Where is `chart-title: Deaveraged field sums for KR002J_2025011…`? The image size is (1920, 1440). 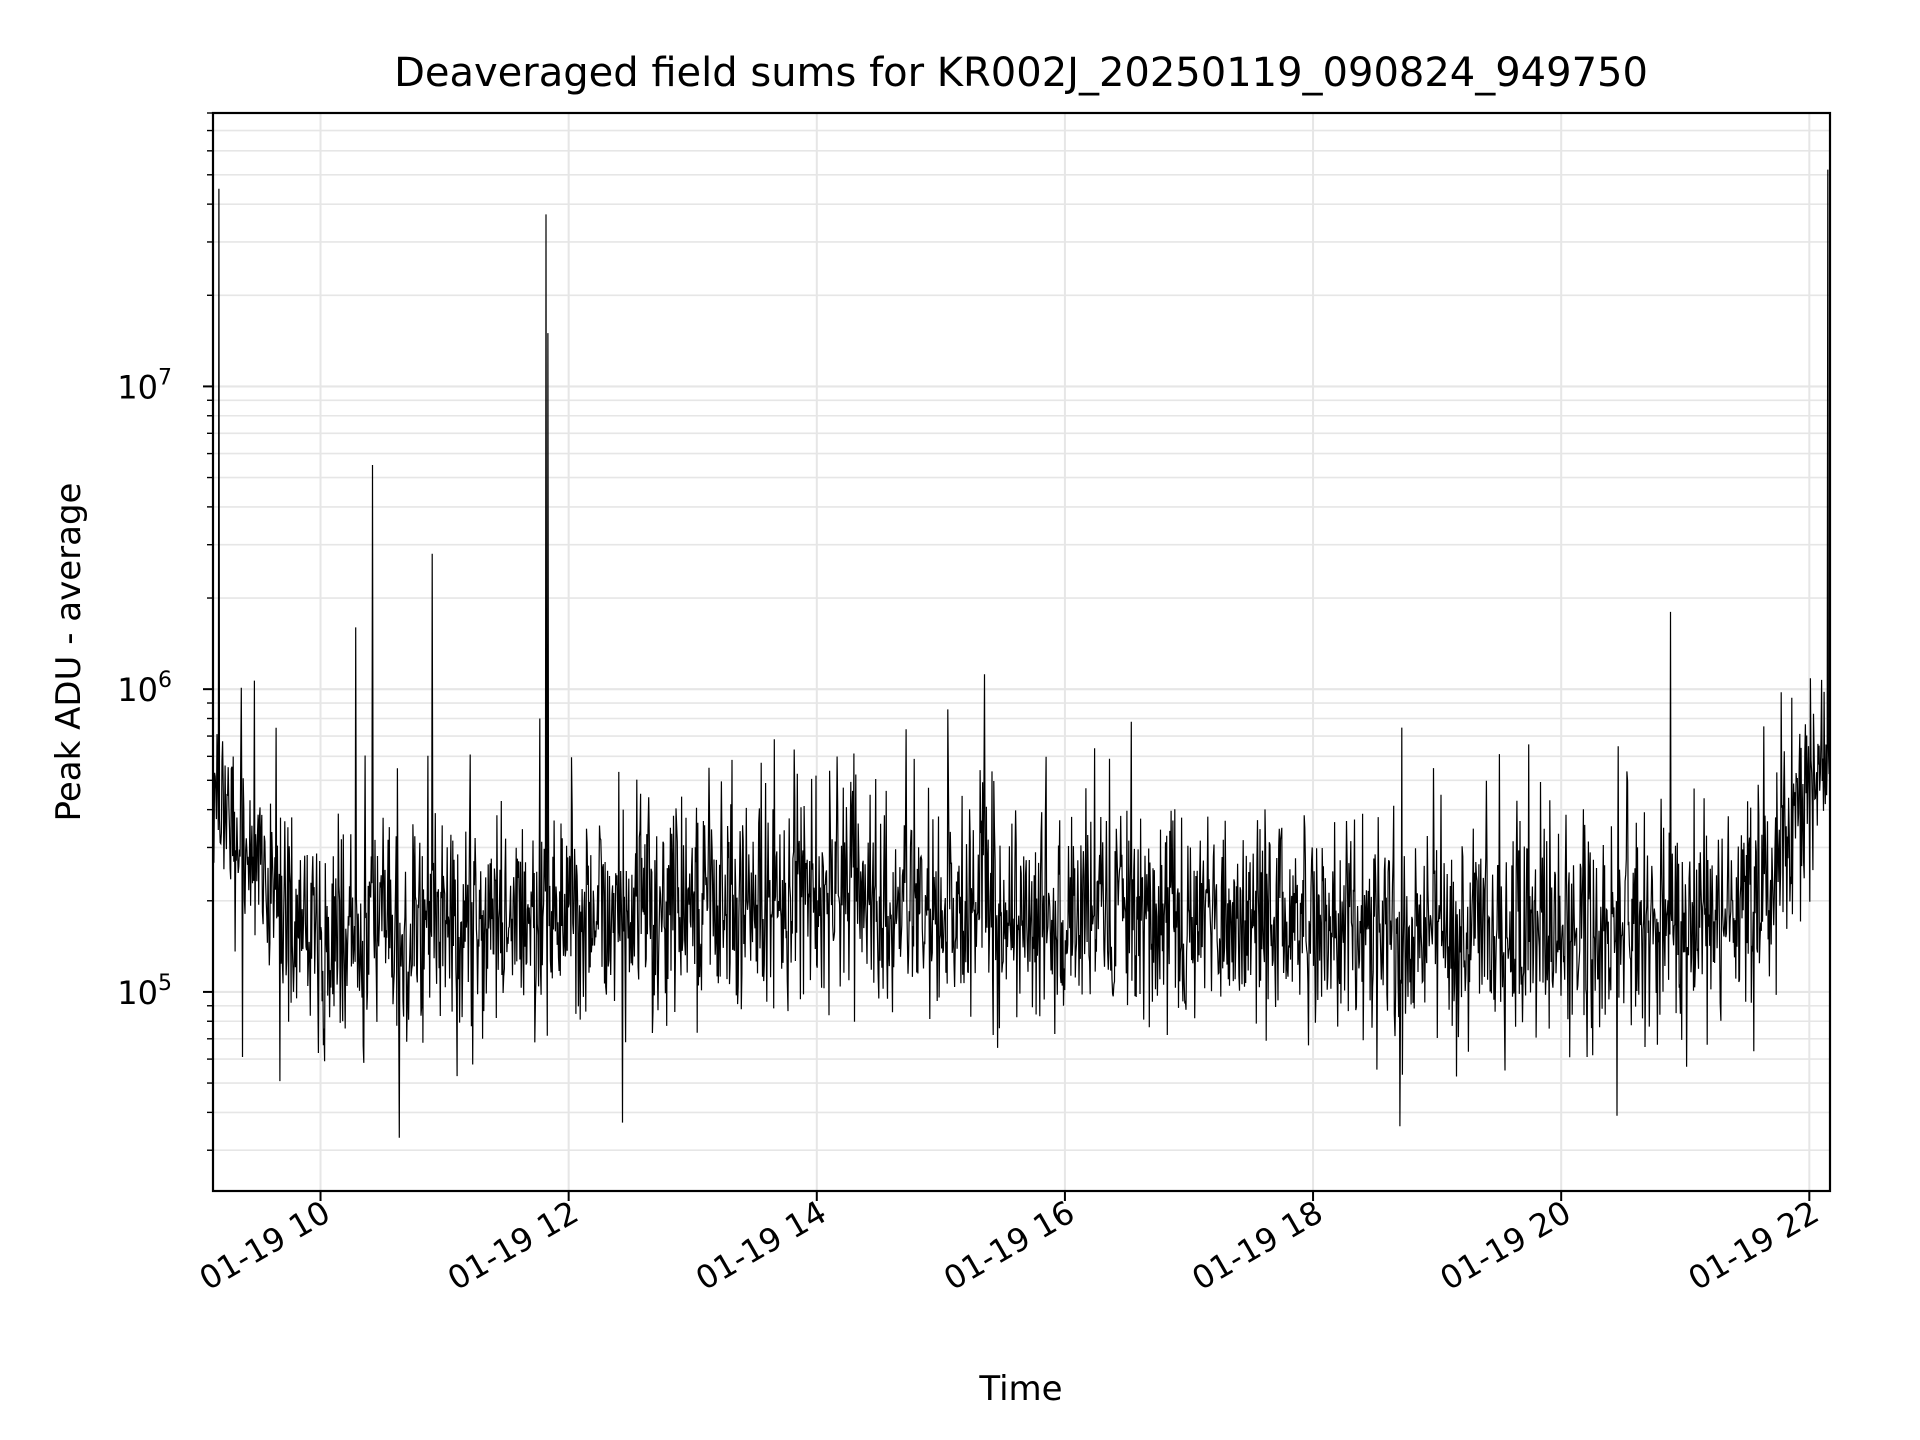
chart-title: Deaveraged field sums for KR002J_2025011… is located at coordinates (1021, 73).